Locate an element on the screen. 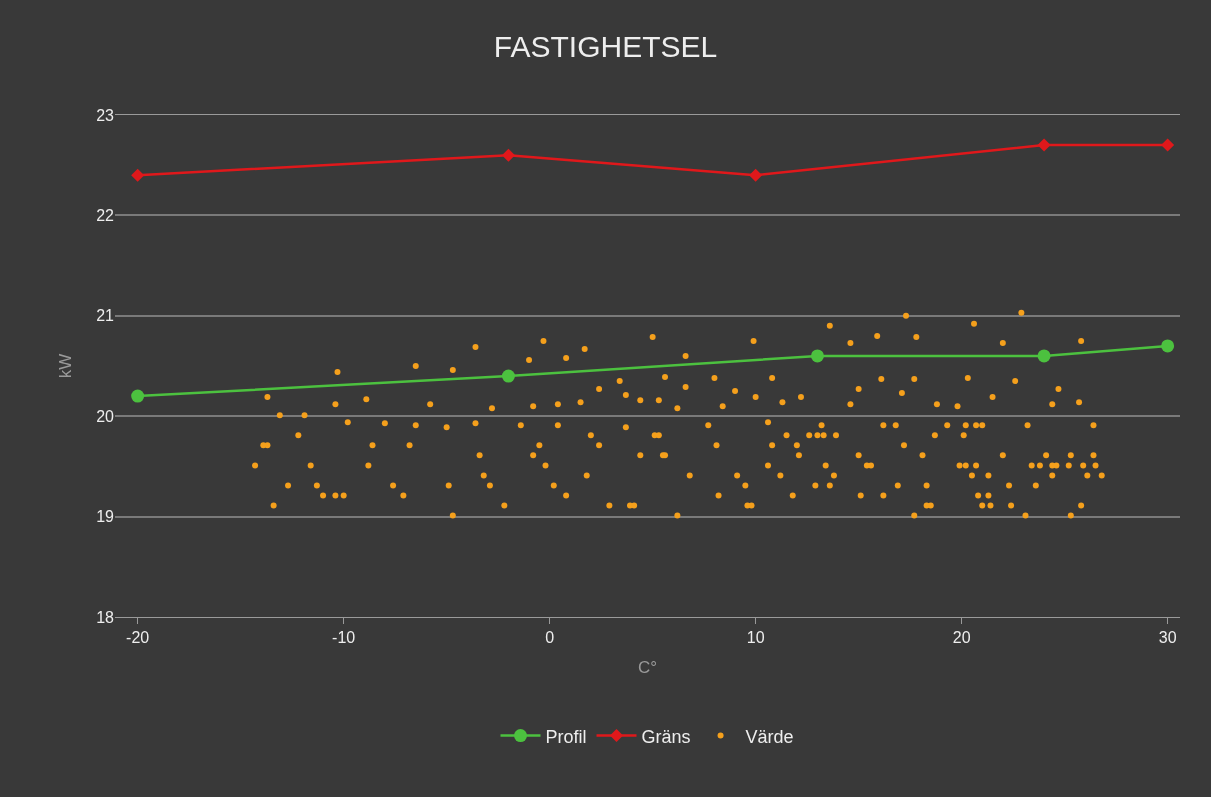 The width and height of the screenshot is (1211, 797). x-tick-label: 20 is located at coordinates (961, 638).